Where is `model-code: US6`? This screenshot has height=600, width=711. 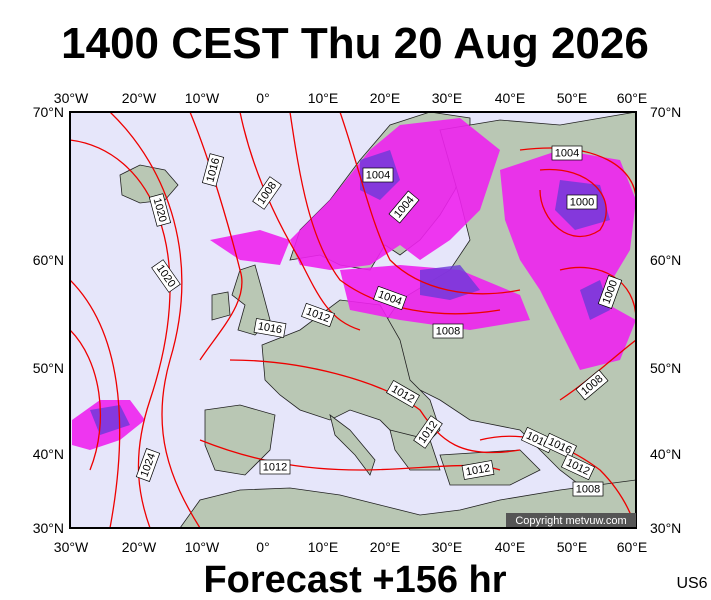
model-code: US6 is located at coordinates (691, 583).